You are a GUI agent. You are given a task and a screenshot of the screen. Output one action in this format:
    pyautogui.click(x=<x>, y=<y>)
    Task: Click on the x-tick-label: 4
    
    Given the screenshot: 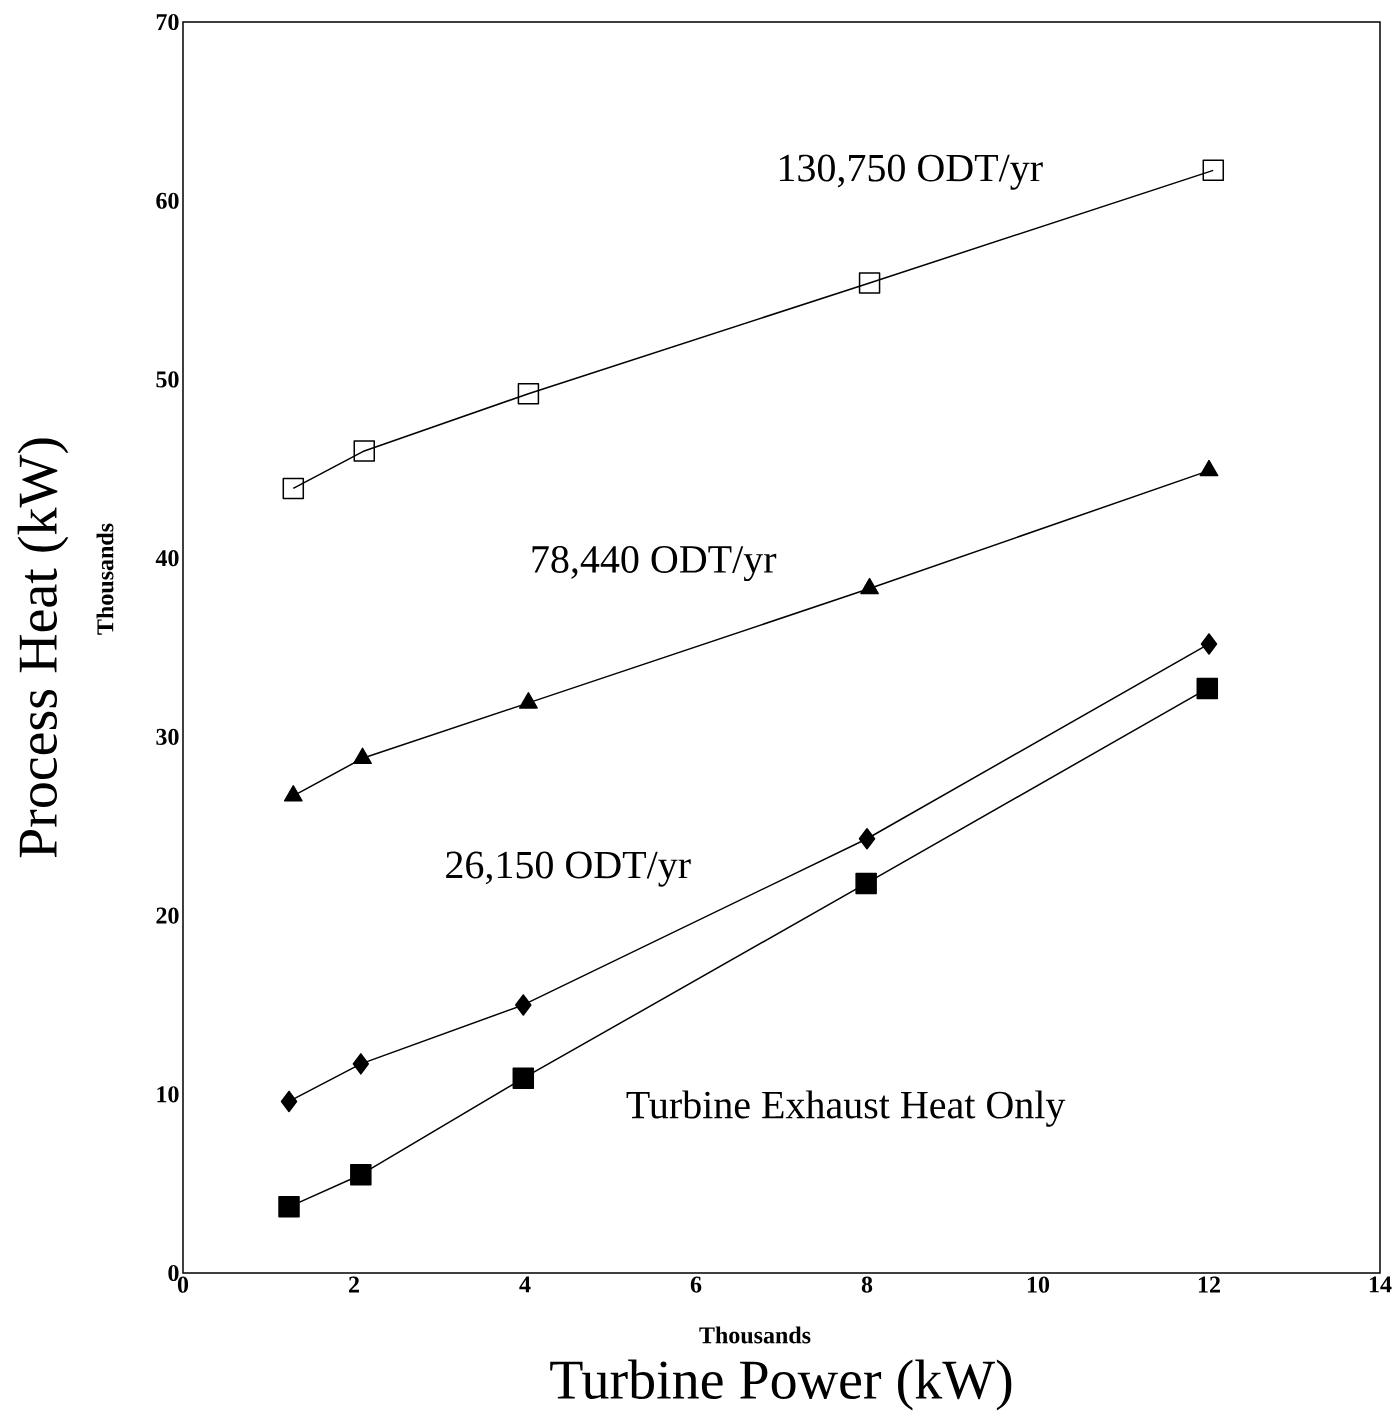 What is the action you would take?
    pyautogui.click(x=525, y=1284)
    